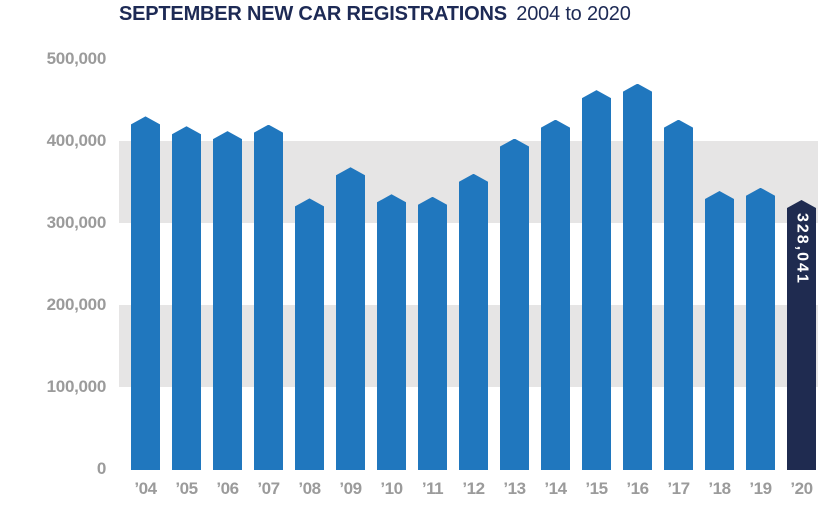 This screenshot has height=509, width=820. Describe the element at coordinates (719, 488) in the screenshot. I see `x-axis-label-2018: ’18` at that location.